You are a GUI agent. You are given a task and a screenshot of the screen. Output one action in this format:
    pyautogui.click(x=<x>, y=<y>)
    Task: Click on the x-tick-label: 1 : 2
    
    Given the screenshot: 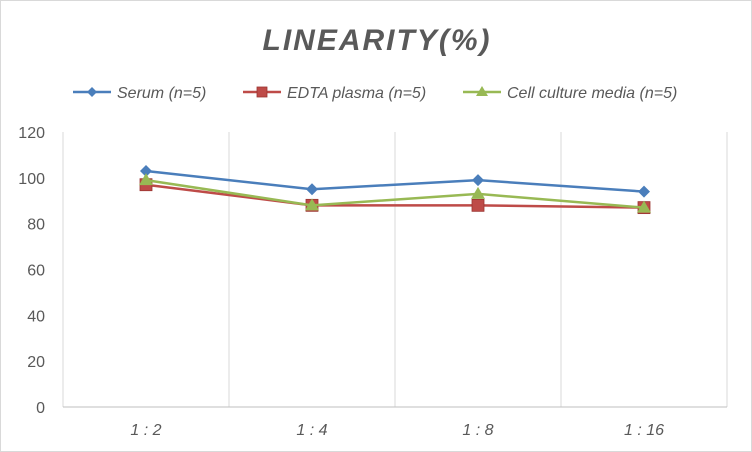 What is the action you would take?
    pyautogui.click(x=145, y=430)
    